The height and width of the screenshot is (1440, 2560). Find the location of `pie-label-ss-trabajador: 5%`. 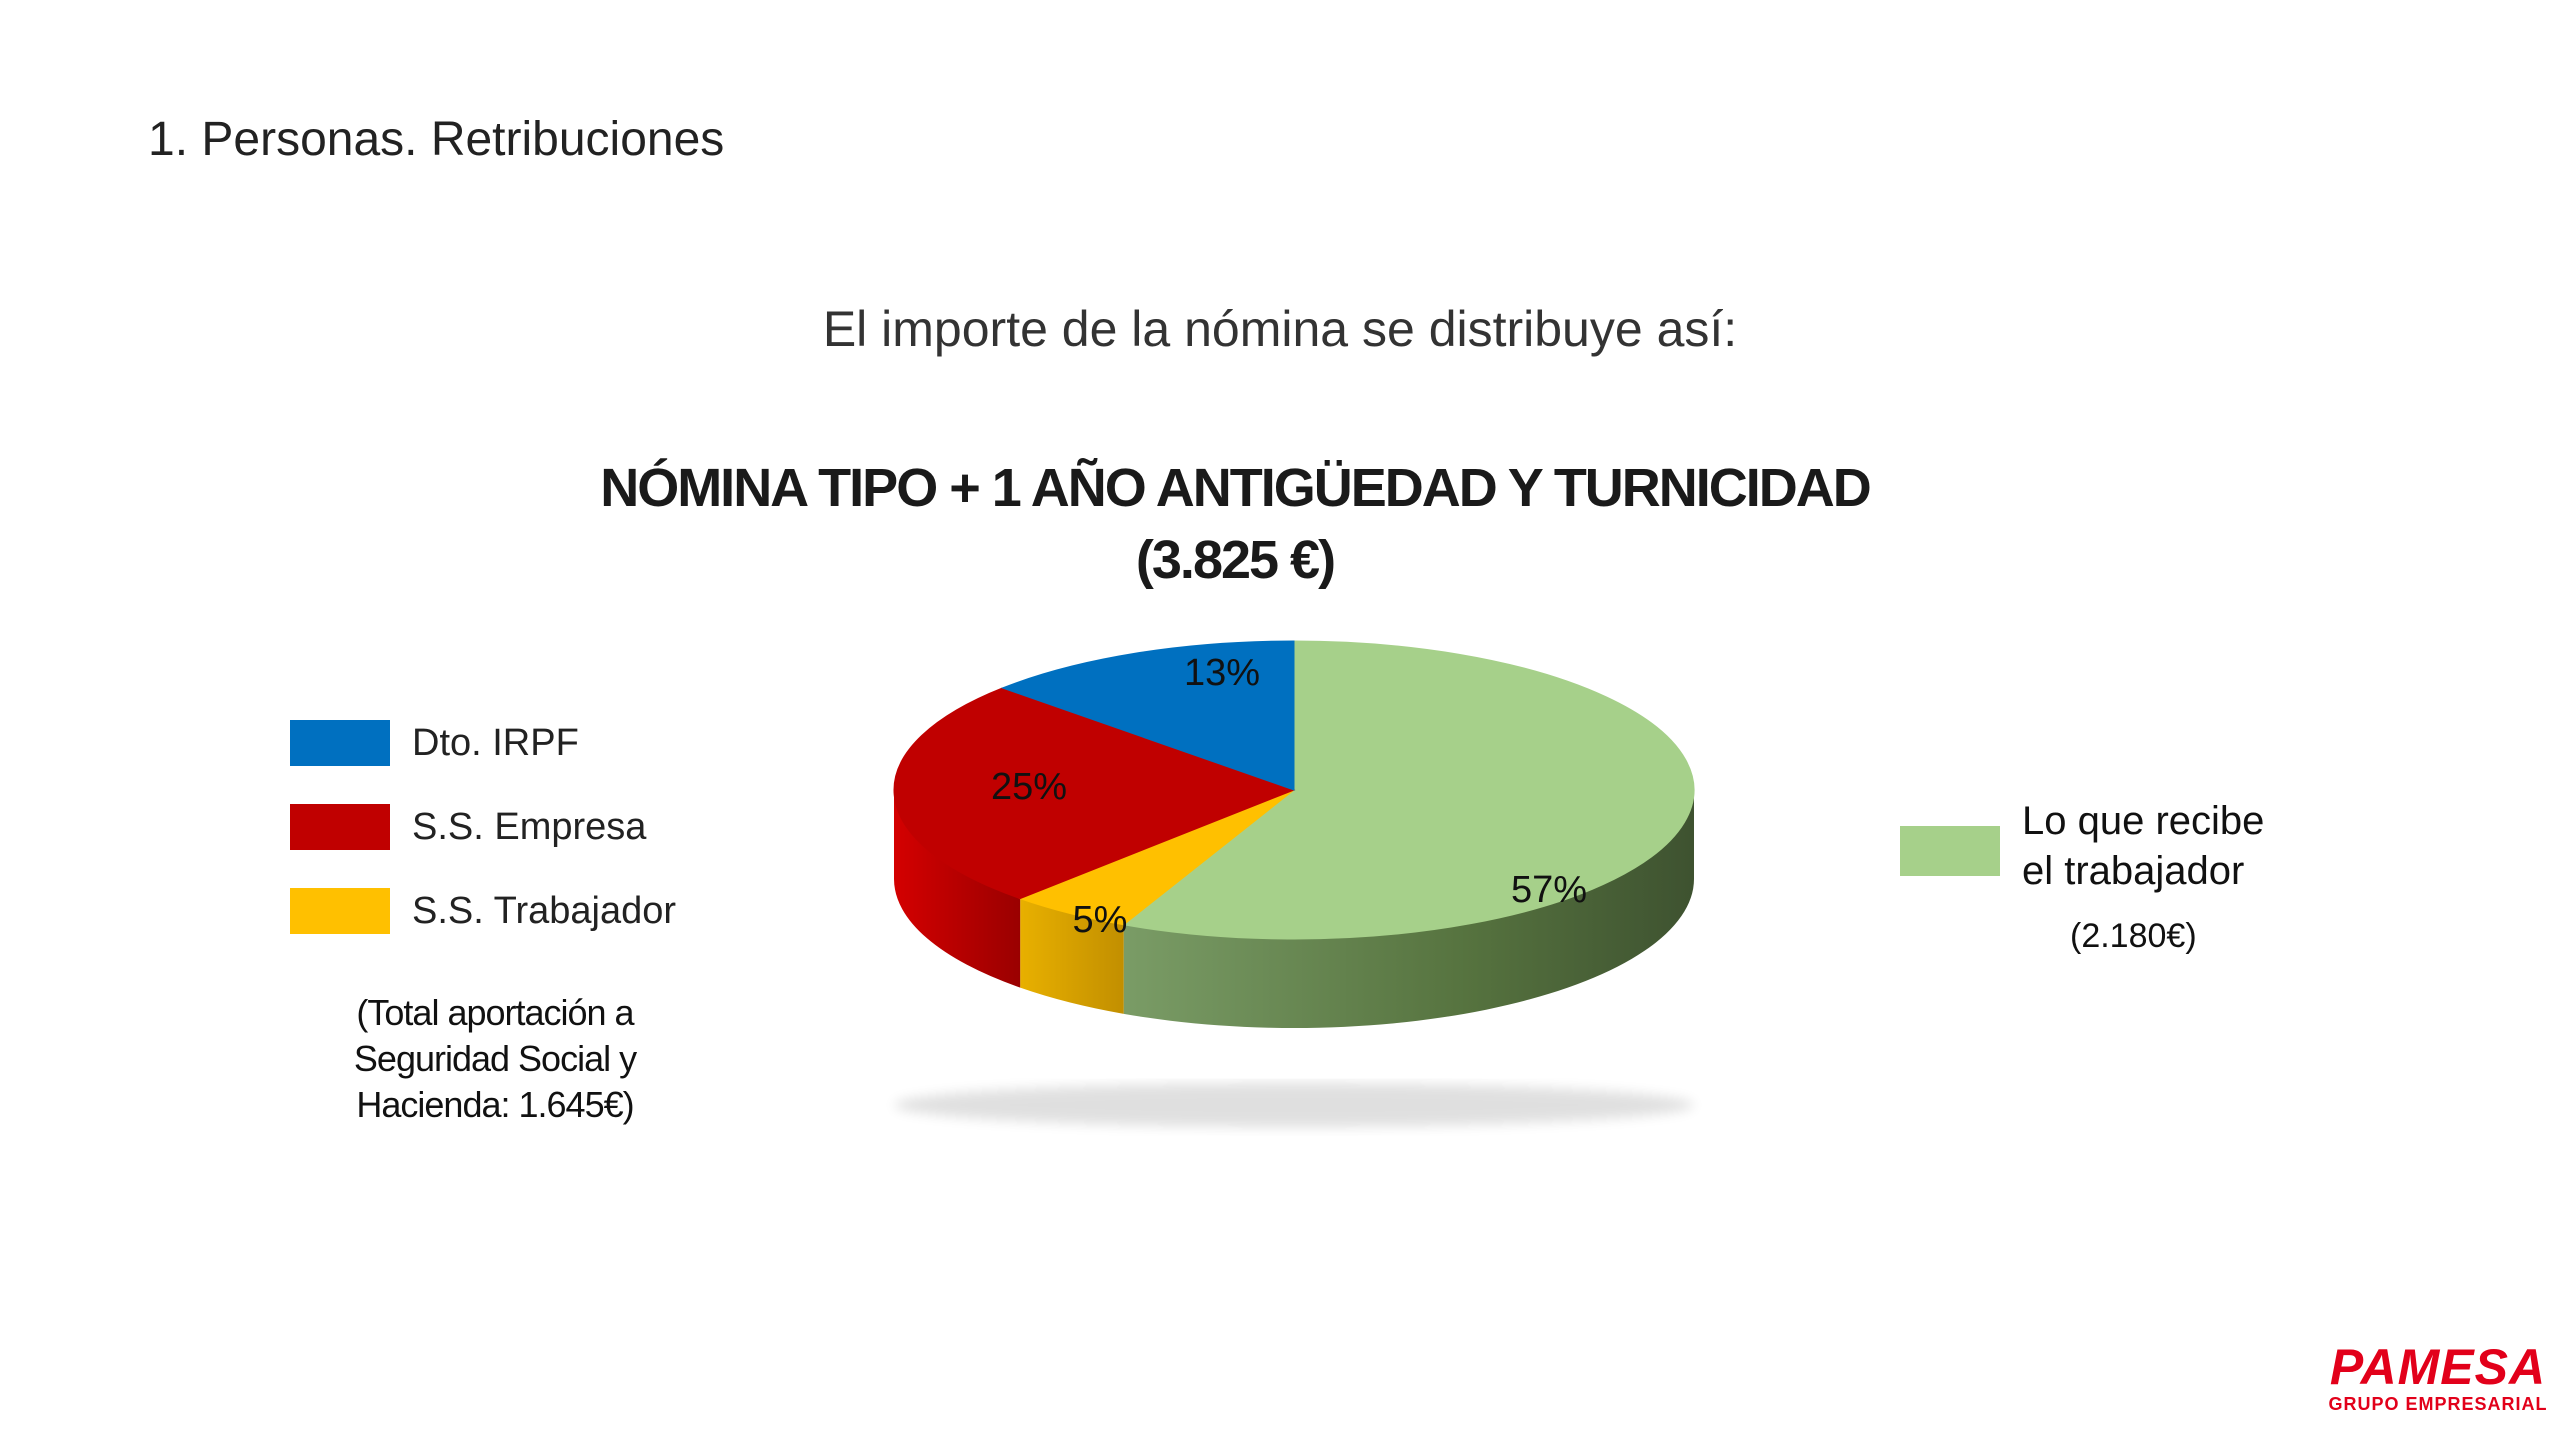

pie-label-ss-trabajador: 5% is located at coordinates (1100, 920).